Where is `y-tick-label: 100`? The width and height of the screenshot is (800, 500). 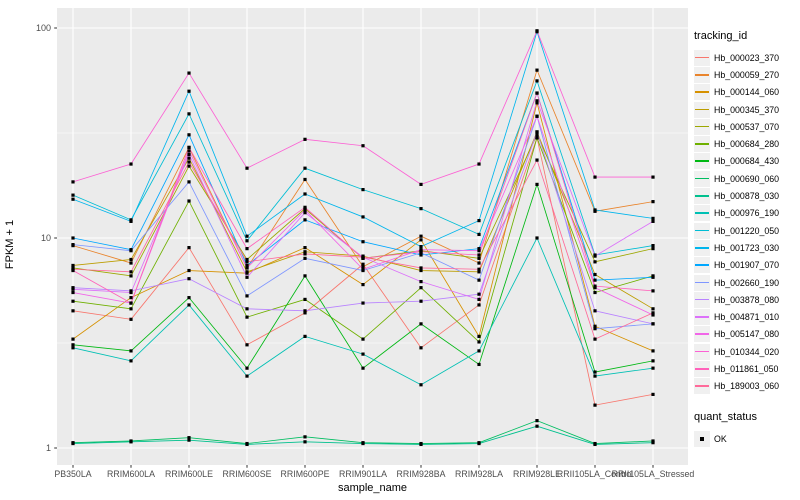
y-tick-label: 100 is located at coordinates (43, 28).